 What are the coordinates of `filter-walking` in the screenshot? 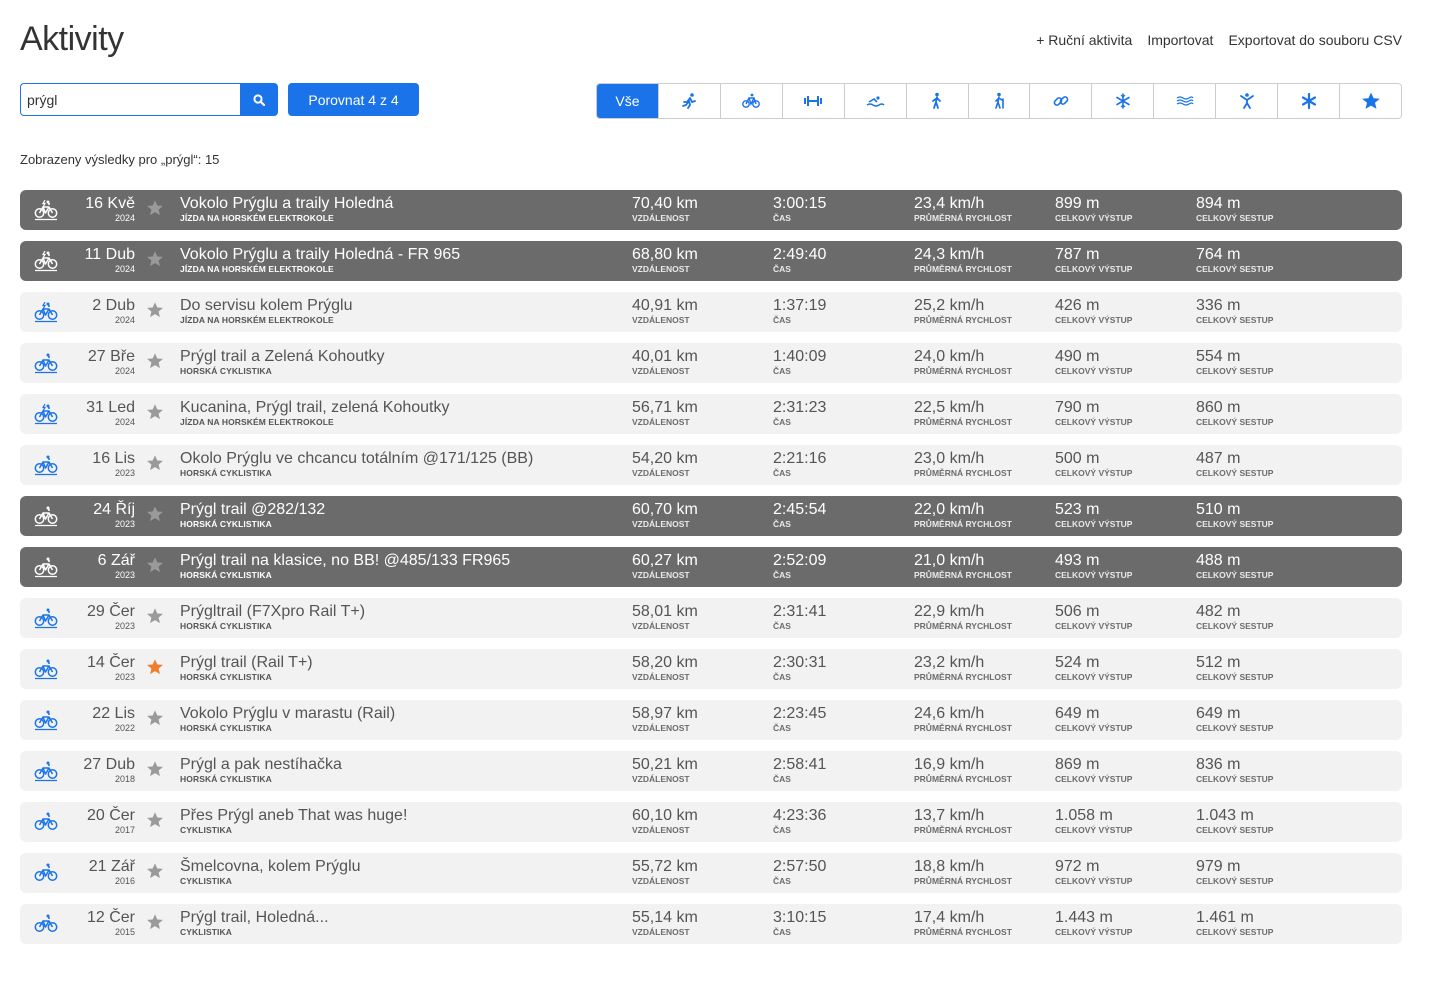 It's located at (937, 101).